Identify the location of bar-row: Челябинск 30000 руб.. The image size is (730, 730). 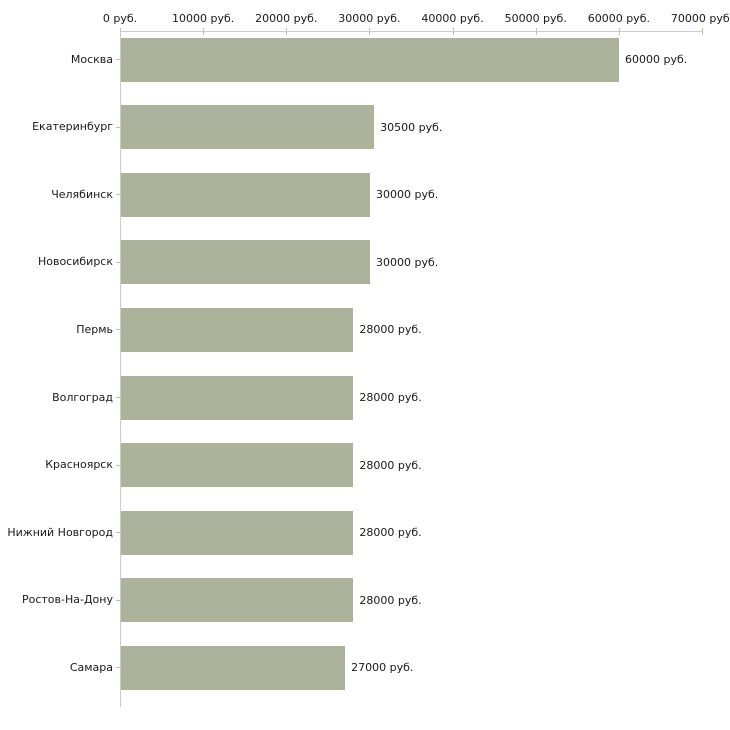
(376, 194).